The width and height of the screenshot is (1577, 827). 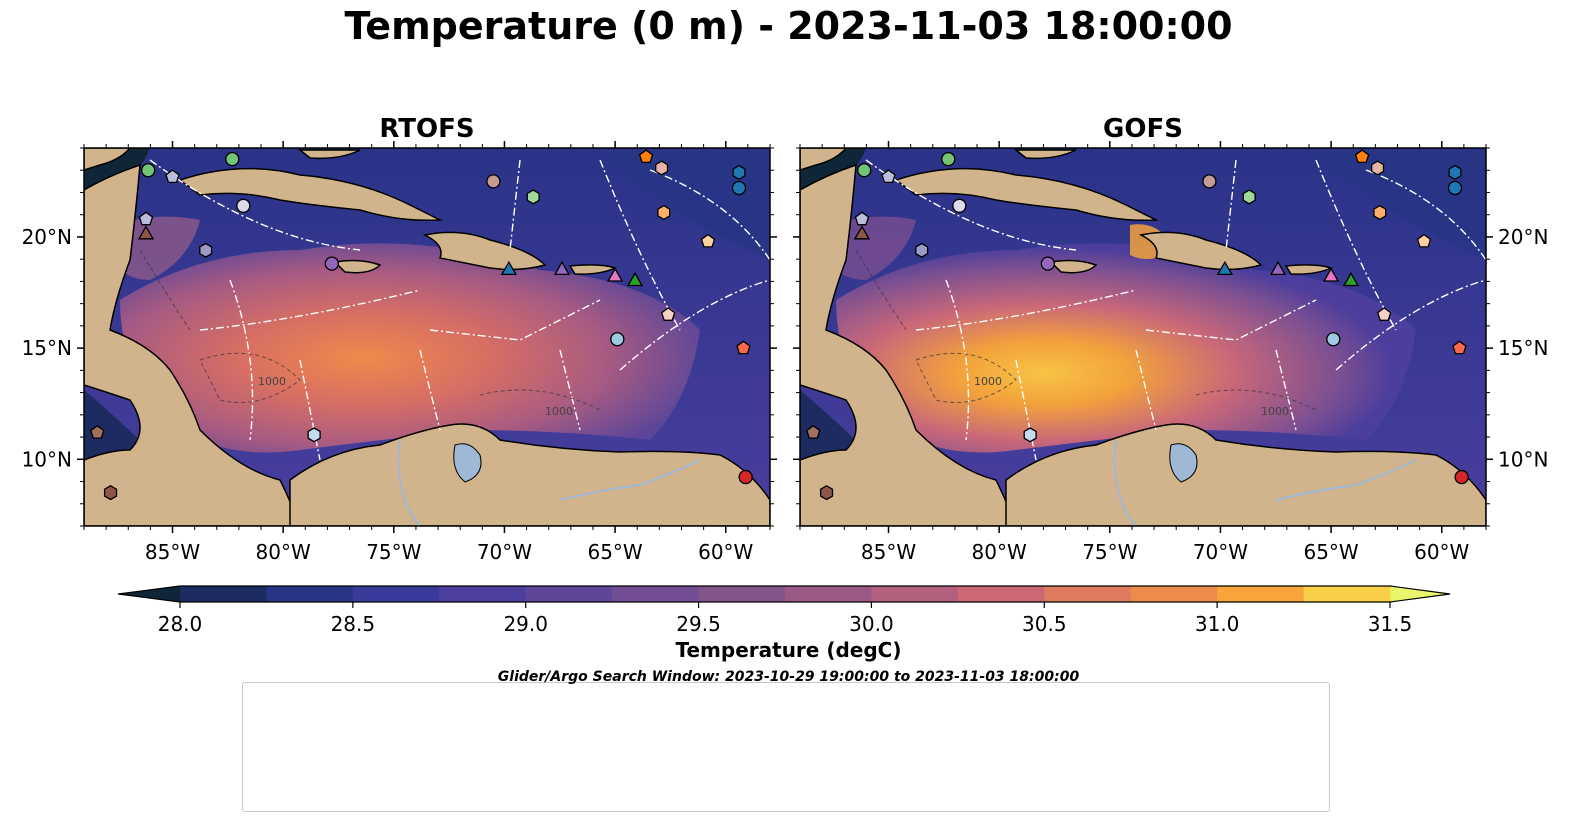 I want to click on cold-atlantic-patch, so click(x=1401, y=204).